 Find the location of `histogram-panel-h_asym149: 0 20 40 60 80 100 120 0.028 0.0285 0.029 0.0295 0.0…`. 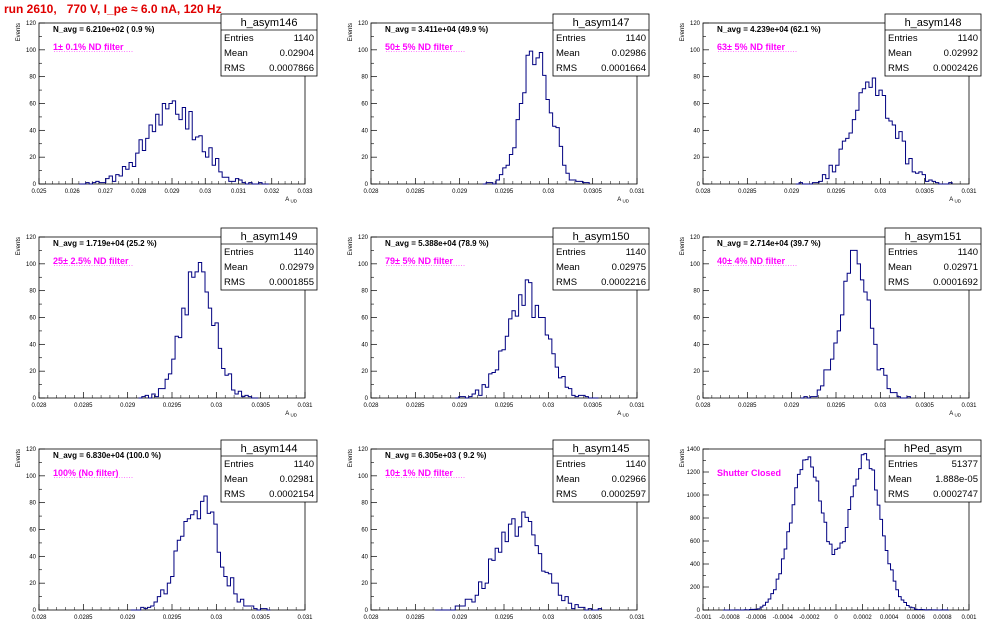

histogram-panel-h_asym149: 0 20 40 60 80 100 120 0.028 0.0285 0.029 0.0295 0.0… is located at coordinates (167, 322).